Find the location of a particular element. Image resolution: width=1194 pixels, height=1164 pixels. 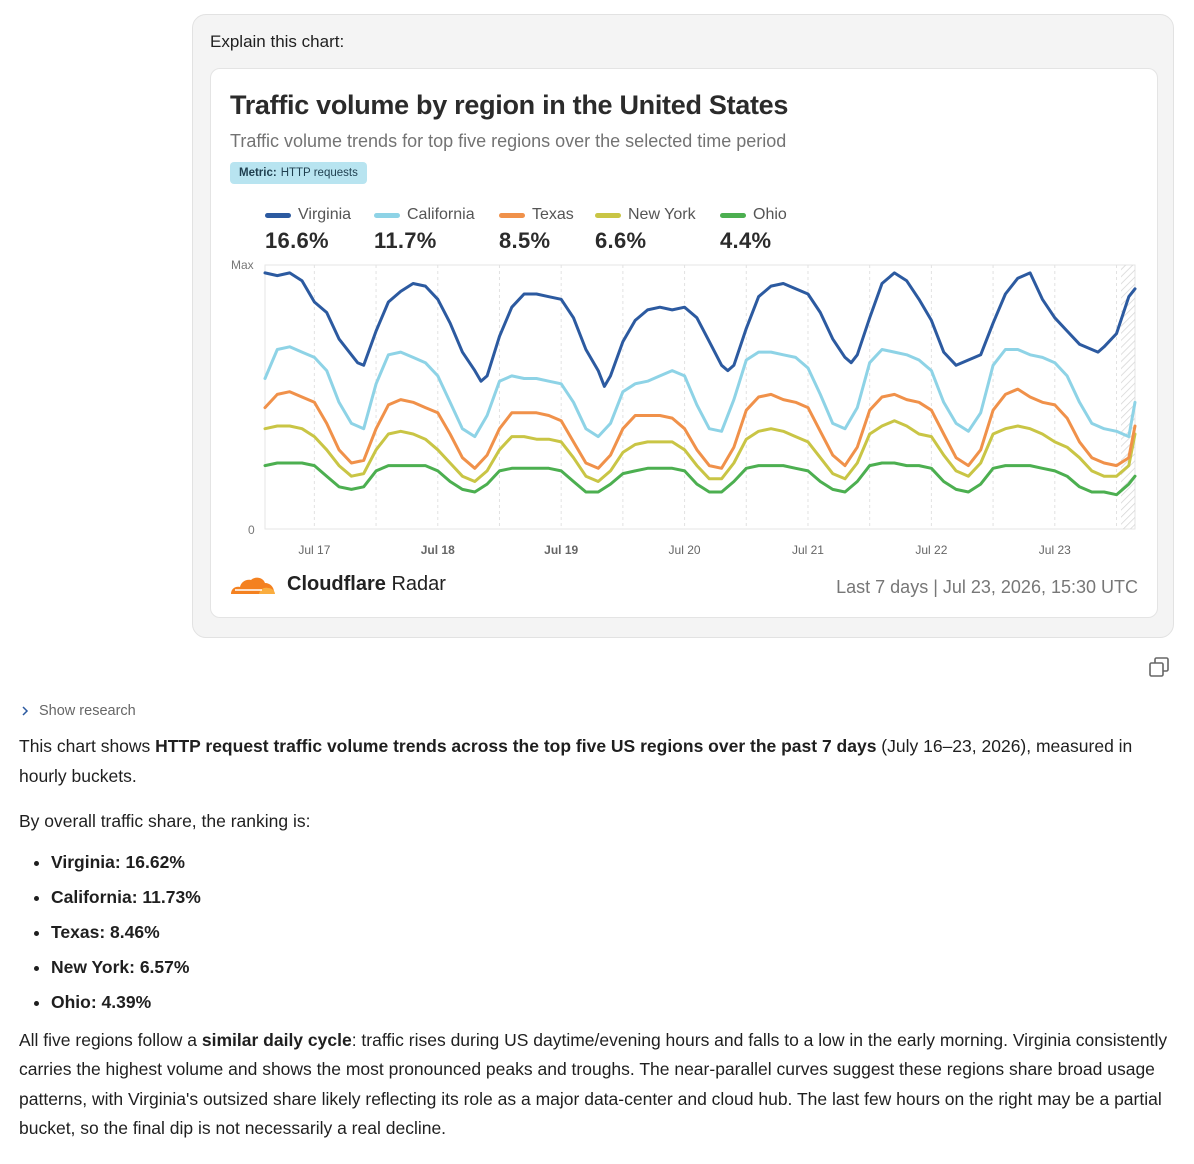

cloudflare-cloud-icon is located at coordinates (253, 585).